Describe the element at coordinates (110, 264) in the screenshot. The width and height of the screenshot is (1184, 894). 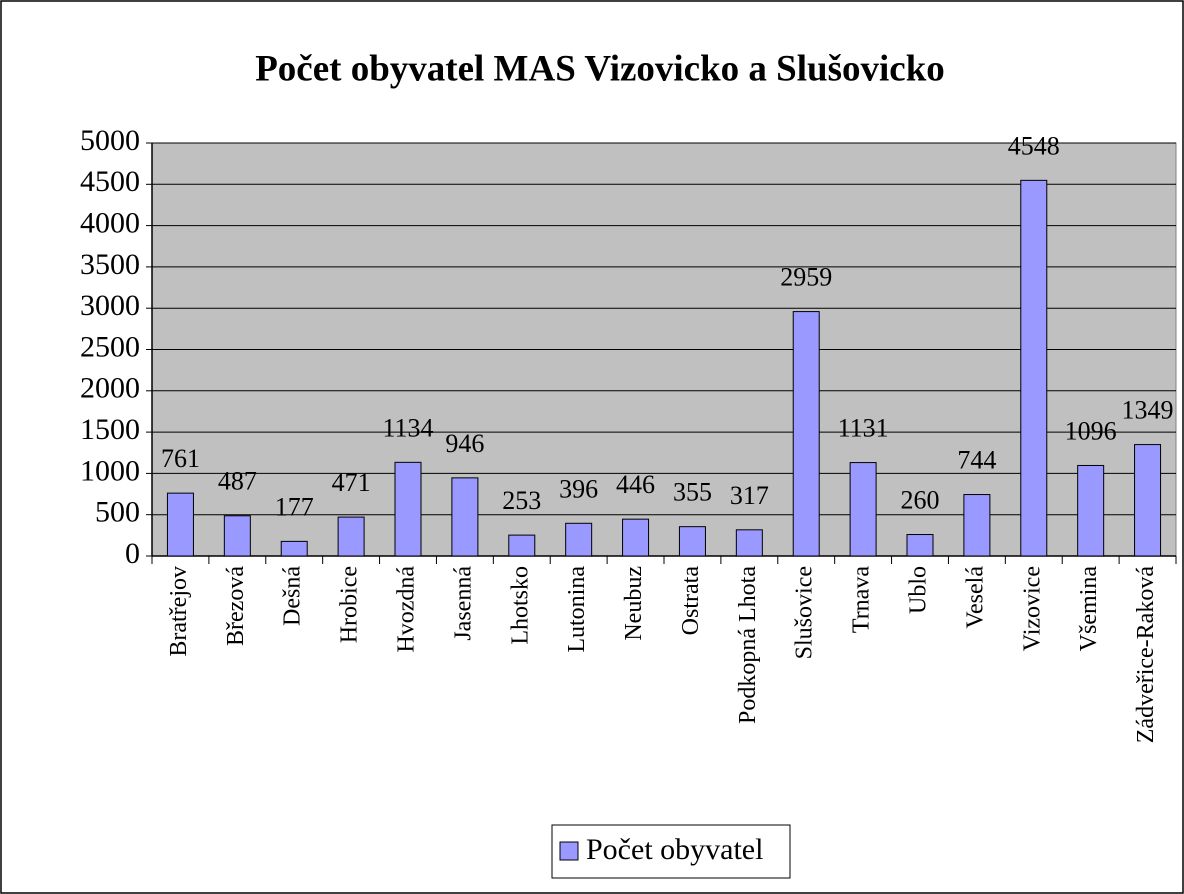
I see `y-tick-label: 3500` at that location.